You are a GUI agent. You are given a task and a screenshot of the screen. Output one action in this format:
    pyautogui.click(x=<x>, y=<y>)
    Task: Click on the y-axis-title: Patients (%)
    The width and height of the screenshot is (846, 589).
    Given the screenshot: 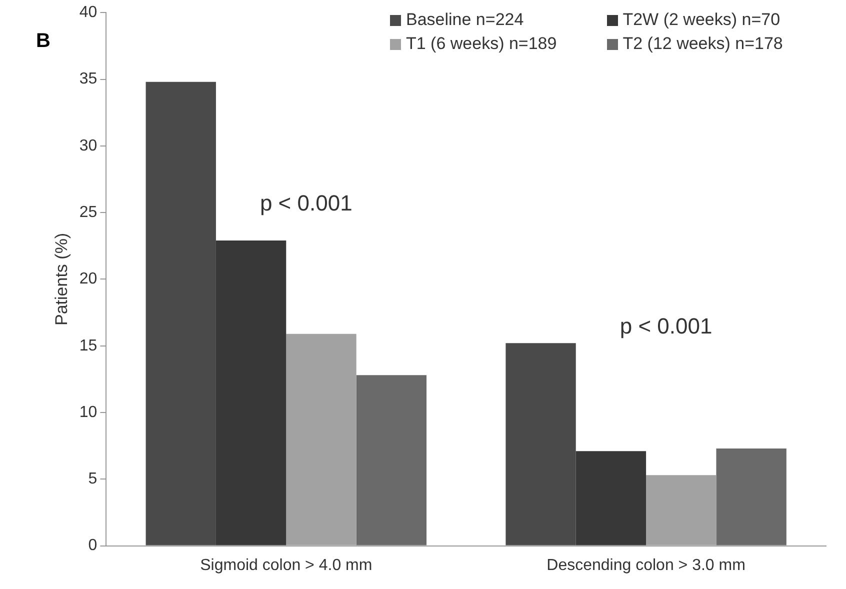 What is the action you would take?
    pyautogui.click(x=61, y=279)
    